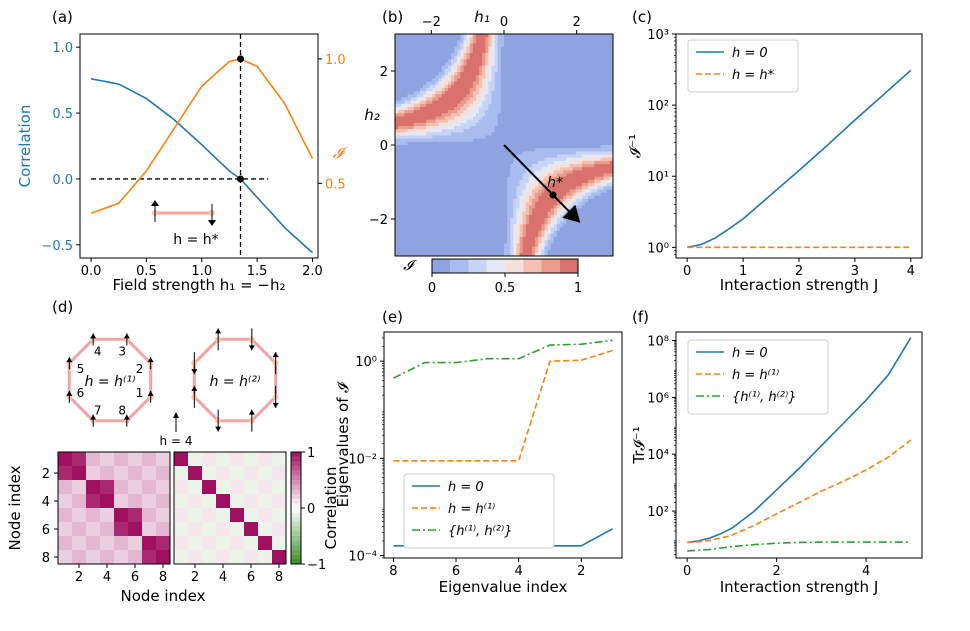  I want to click on panel-a-y2-tick-label: 0.5, so click(335, 184).